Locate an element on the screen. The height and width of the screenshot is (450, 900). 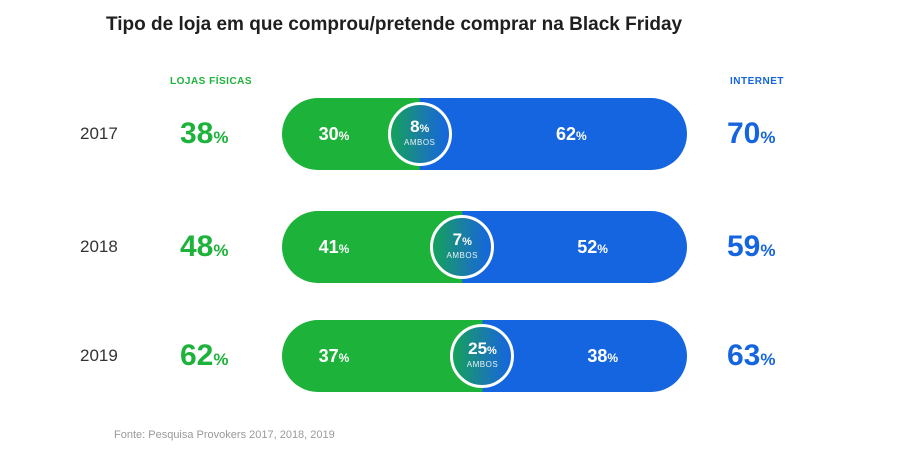
physical-total-value: 62 is located at coordinates (197, 355).